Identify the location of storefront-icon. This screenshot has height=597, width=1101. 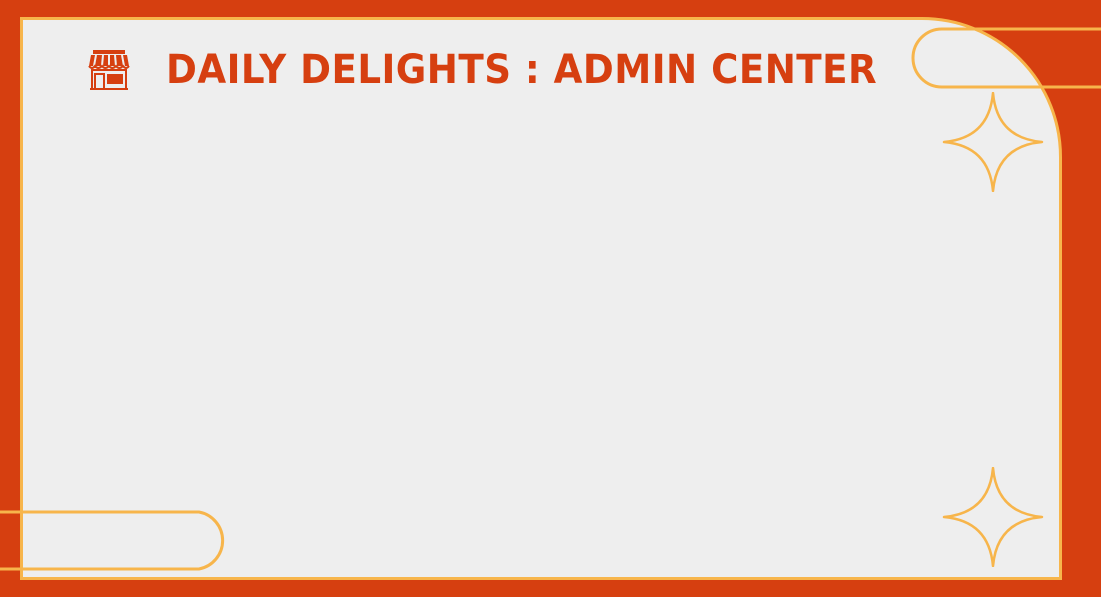
(109, 70).